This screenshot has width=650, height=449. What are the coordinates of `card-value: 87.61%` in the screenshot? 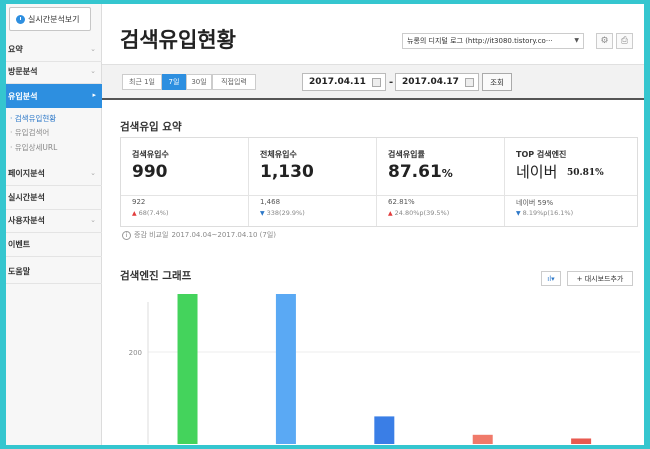 It's located at (420, 172).